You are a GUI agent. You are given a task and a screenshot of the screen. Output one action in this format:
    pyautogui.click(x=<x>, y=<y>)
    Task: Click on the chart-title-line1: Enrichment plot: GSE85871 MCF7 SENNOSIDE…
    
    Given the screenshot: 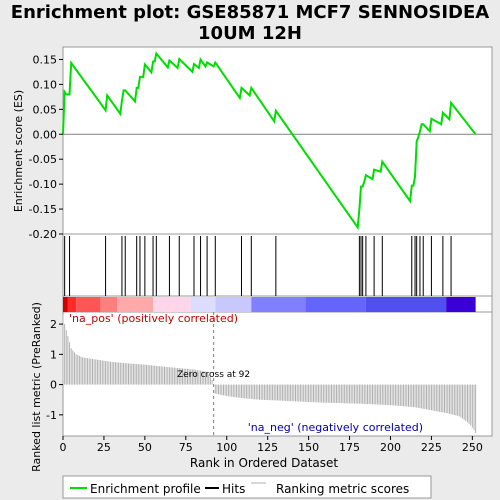 What is the action you would take?
    pyautogui.click(x=250, y=12)
    